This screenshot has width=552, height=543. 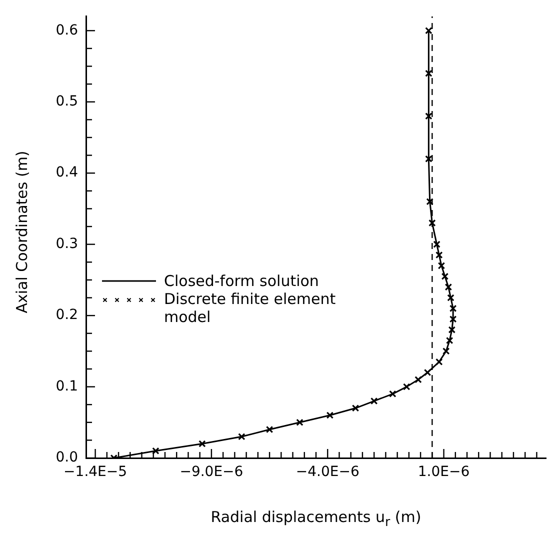 What do you see at coordinates (96, 472) in the screenshot?
I see `x-tick-label: −1.4E−5` at bounding box center [96, 472].